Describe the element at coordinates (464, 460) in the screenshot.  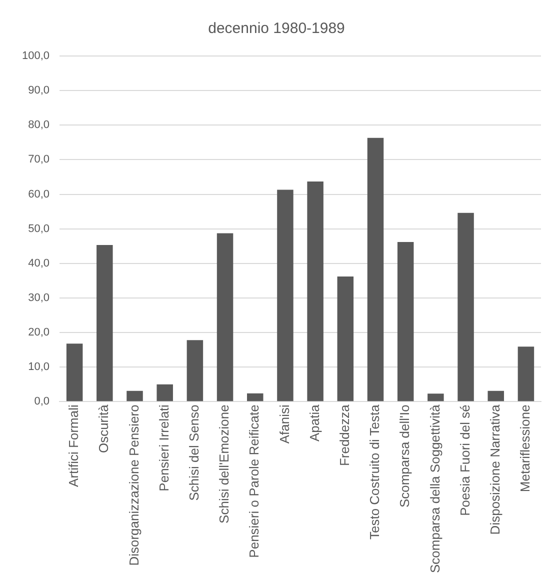
I see `x-tick-label: Poesia Fuori del sé` at that location.